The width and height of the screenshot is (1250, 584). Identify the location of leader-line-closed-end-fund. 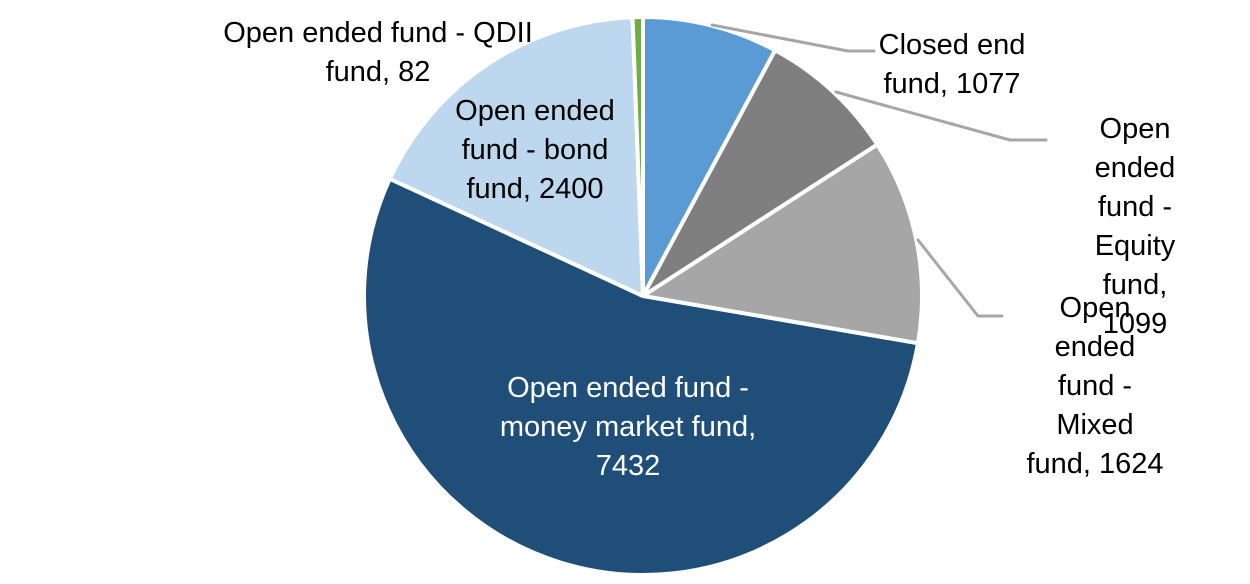
(793, 38).